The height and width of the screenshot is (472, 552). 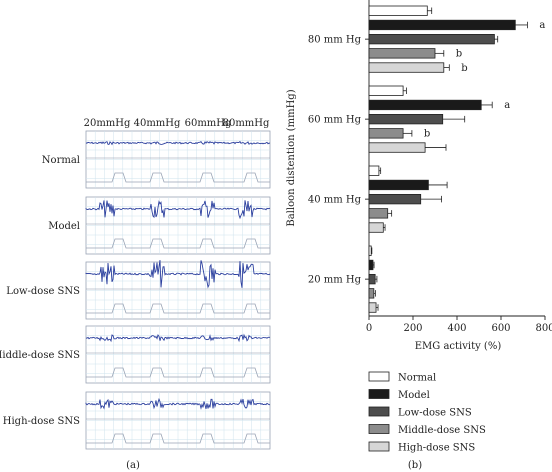 What do you see at coordinates (61, 160) in the screenshot?
I see `row-label: Normal` at bounding box center [61, 160].